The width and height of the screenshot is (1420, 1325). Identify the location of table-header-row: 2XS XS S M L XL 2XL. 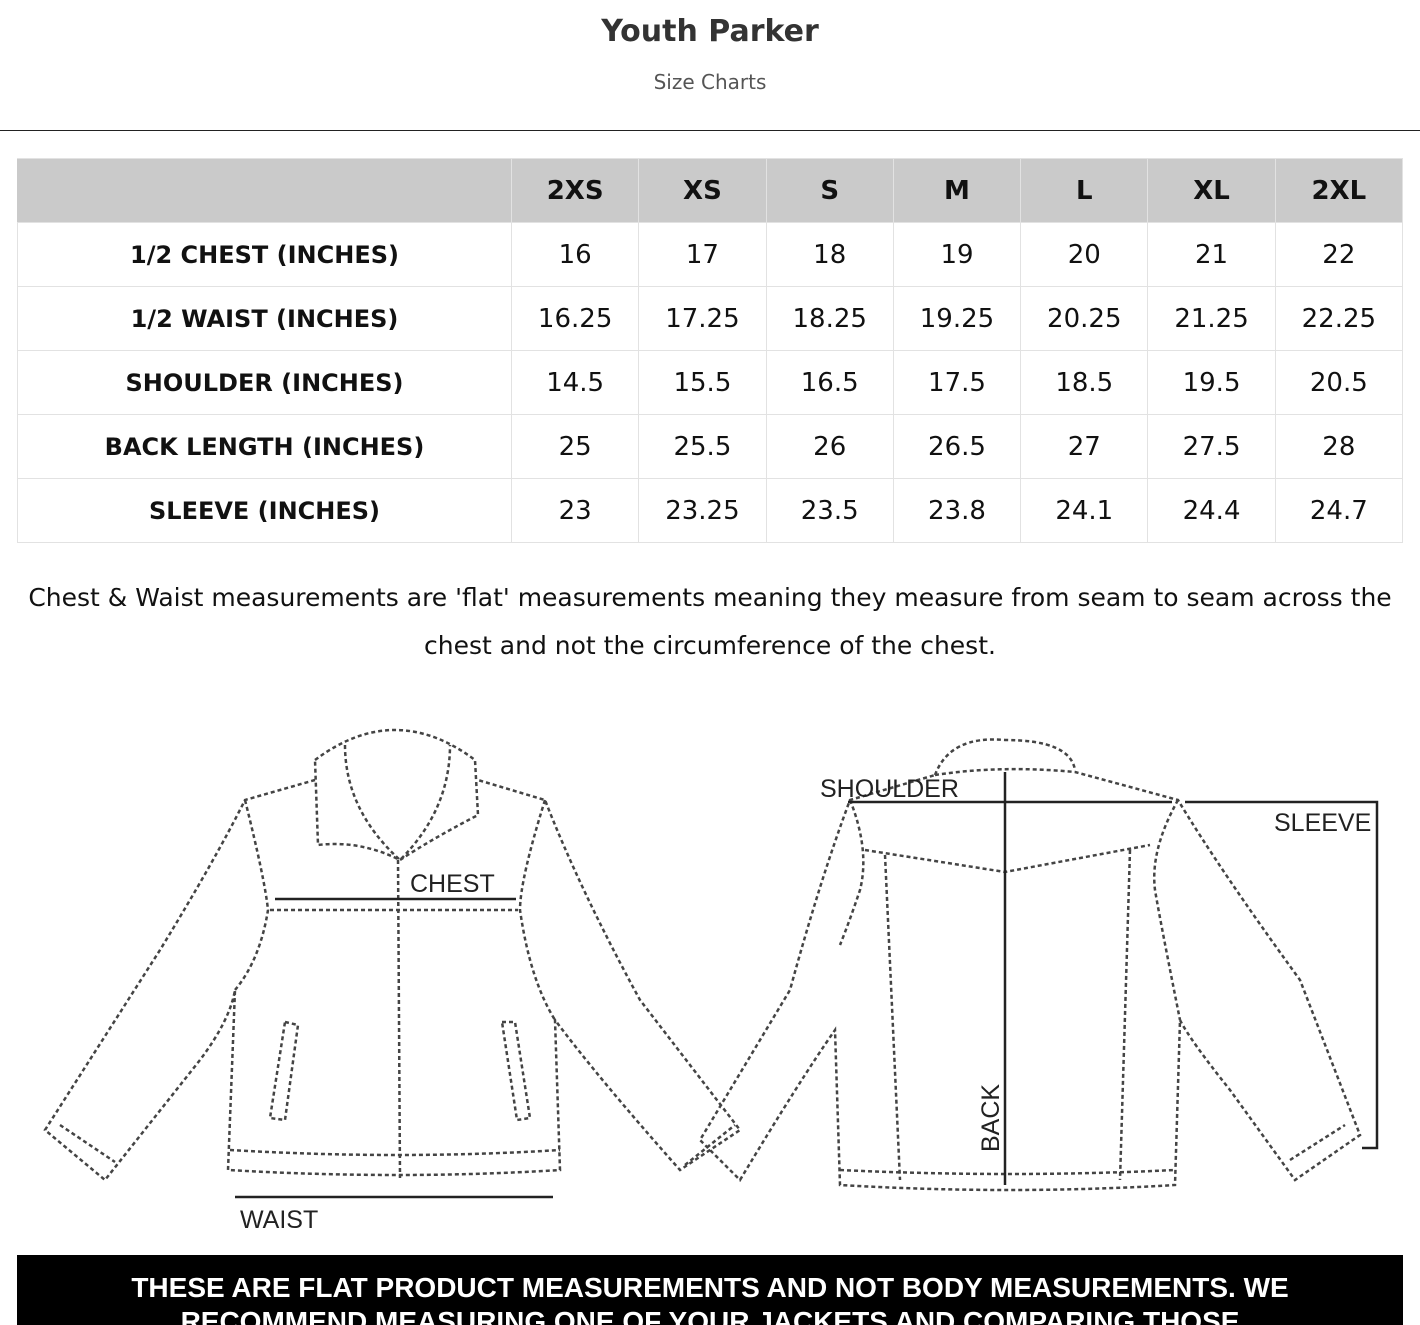
(710, 190).